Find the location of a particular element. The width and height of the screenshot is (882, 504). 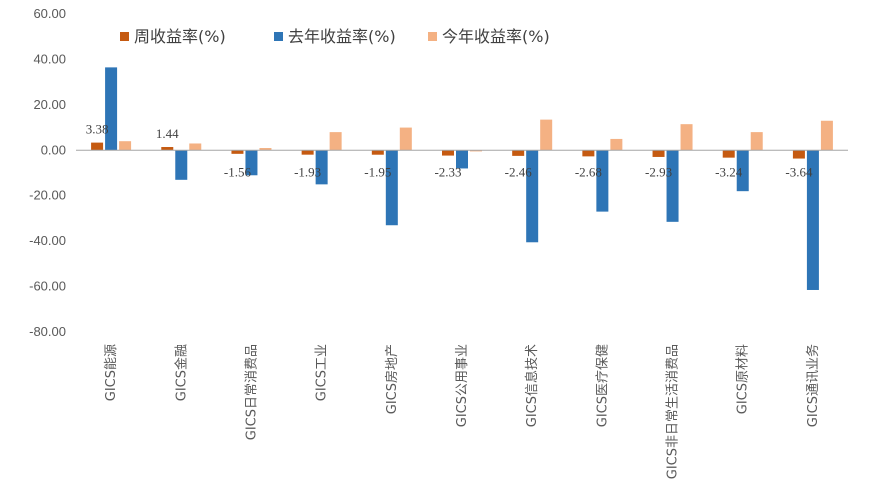

data-label-weekly: -2.46 is located at coordinates (519, 171).